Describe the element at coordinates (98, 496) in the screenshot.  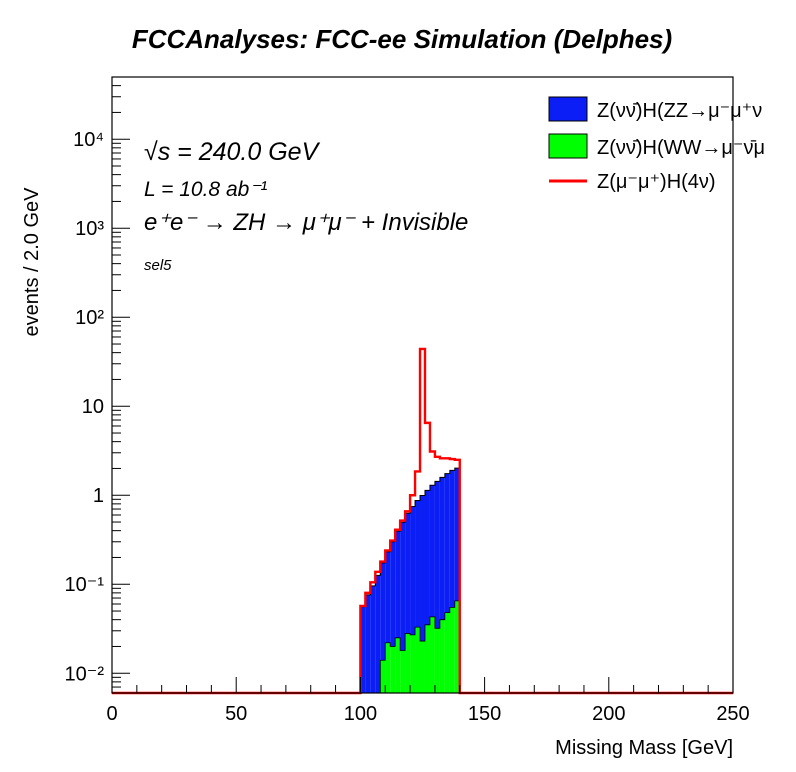
I see `y-tick-label: 1` at that location.